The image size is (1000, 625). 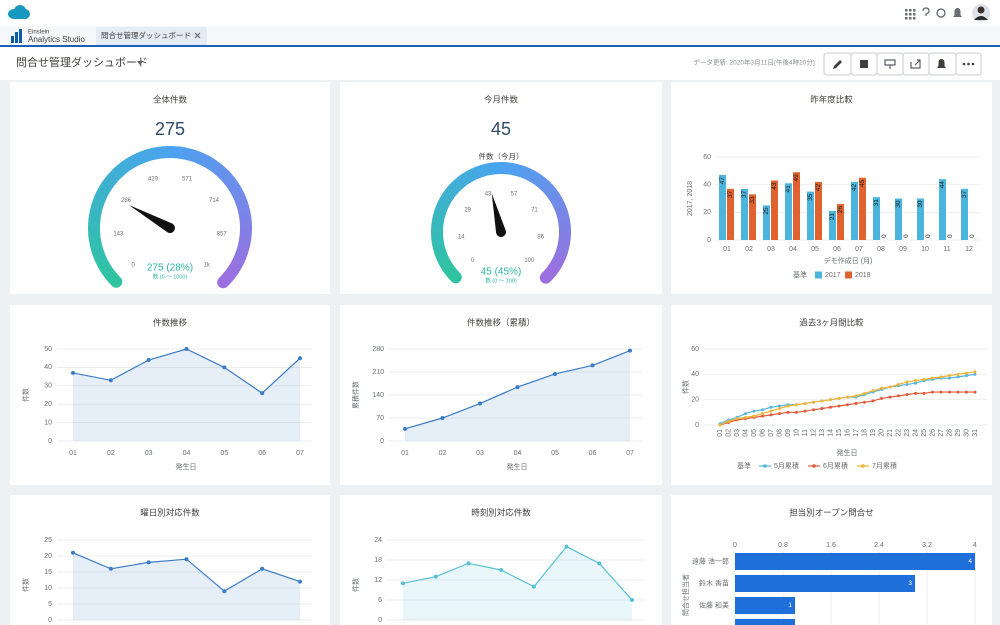 What do you see at coordinates (720, 433) in the screenshot?
I see `x-tick-label: 01` at bounding box center [720, 433].